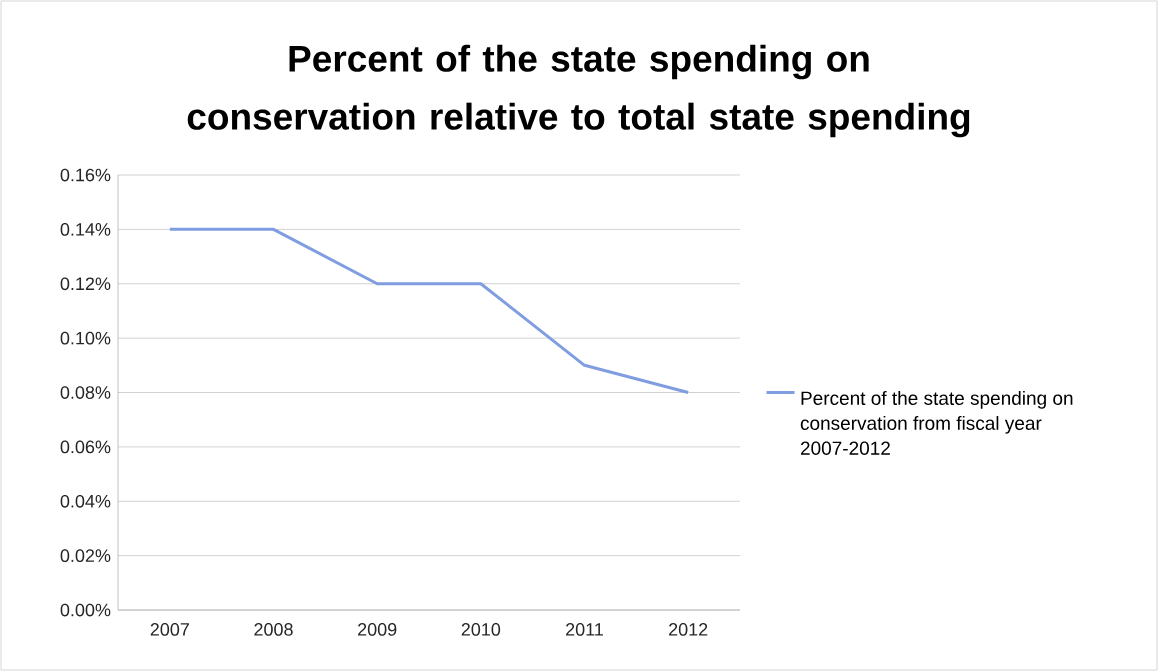 This screenshot has height=671, width=1158. What do you see at coordinates (169, 629) in the screenshot?
I see `x-tick-label: 2007` at bounding box center [169, 629].